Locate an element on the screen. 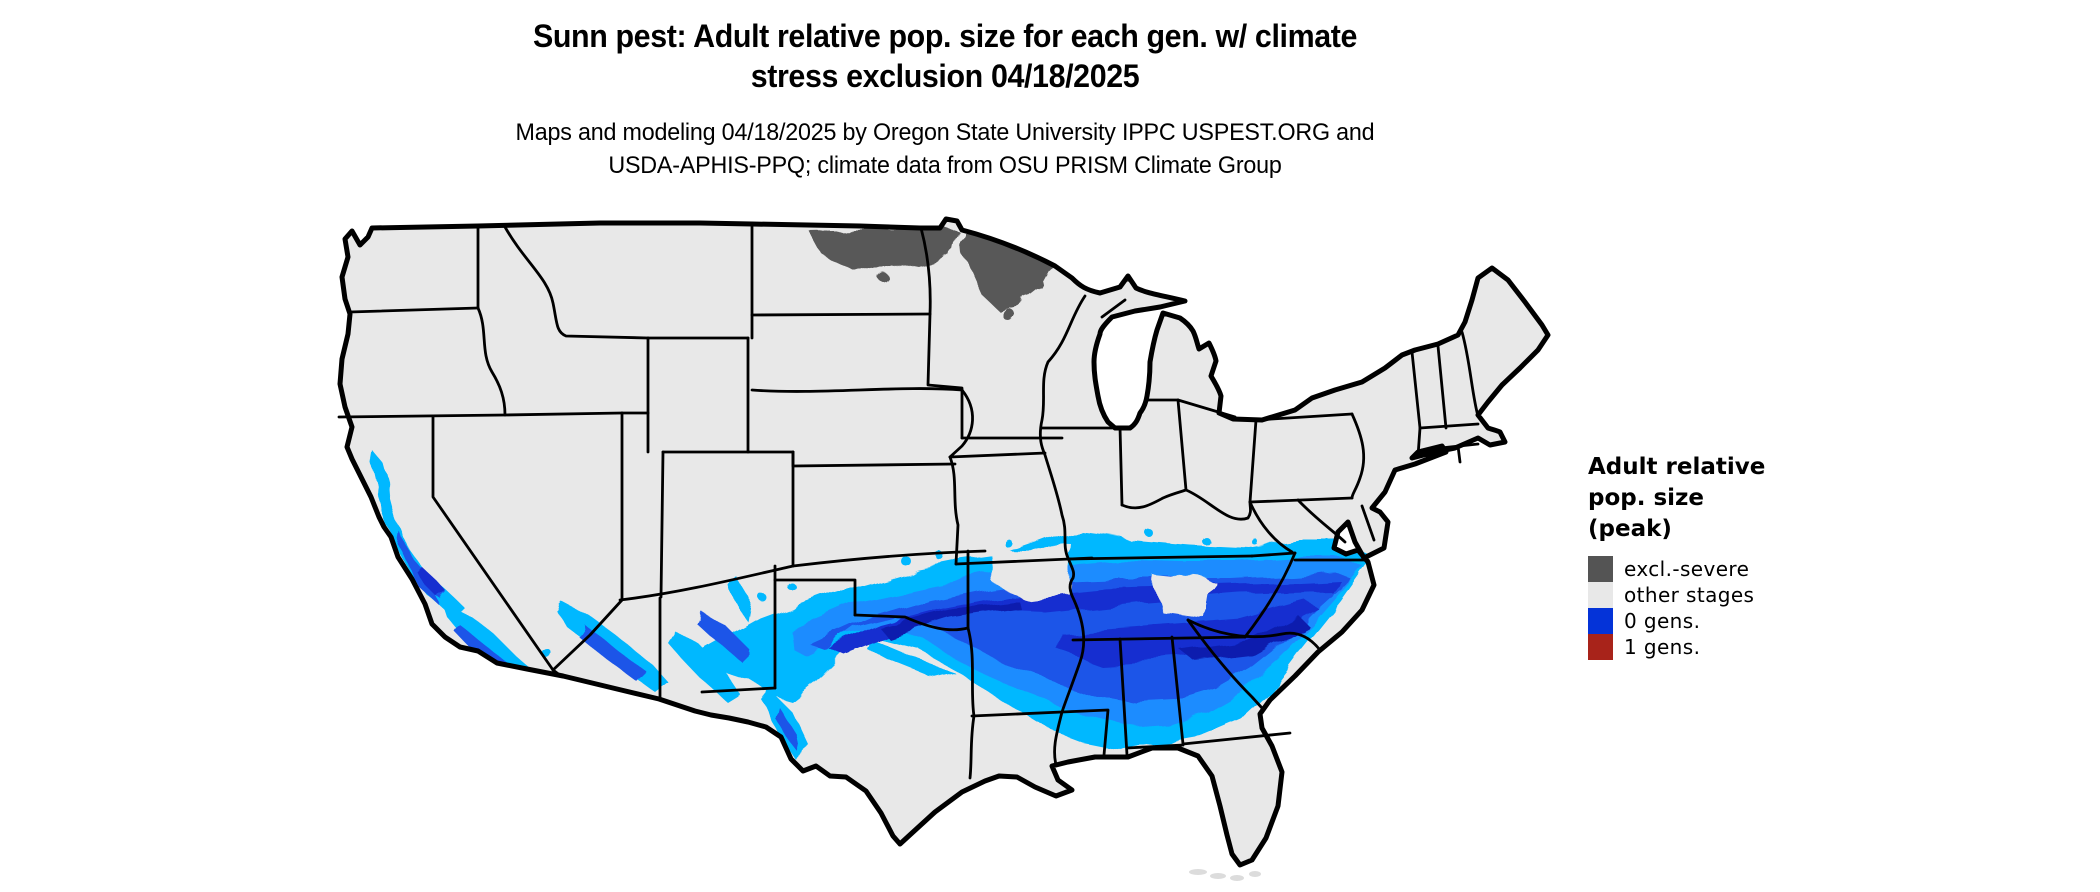 This screenshot has height=892, width=2100. legend-item: excl.-severe is located at coordinates (1738, 569).